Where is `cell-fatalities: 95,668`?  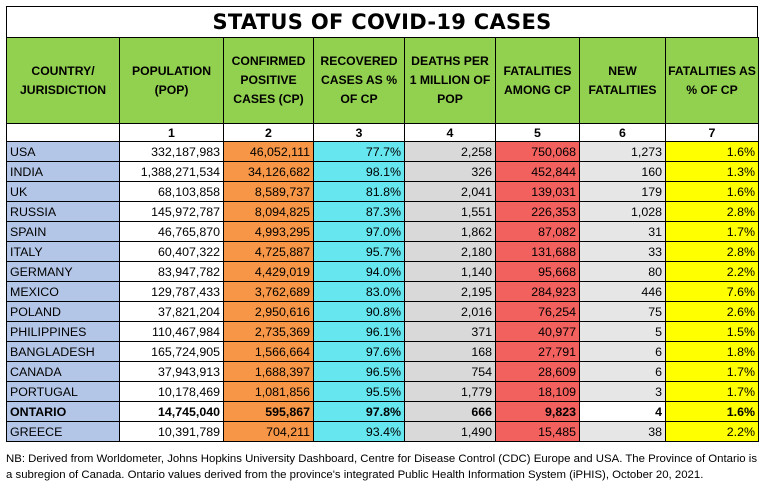 cell-fatalities: 95,668 is located at coordinates (537, 271).